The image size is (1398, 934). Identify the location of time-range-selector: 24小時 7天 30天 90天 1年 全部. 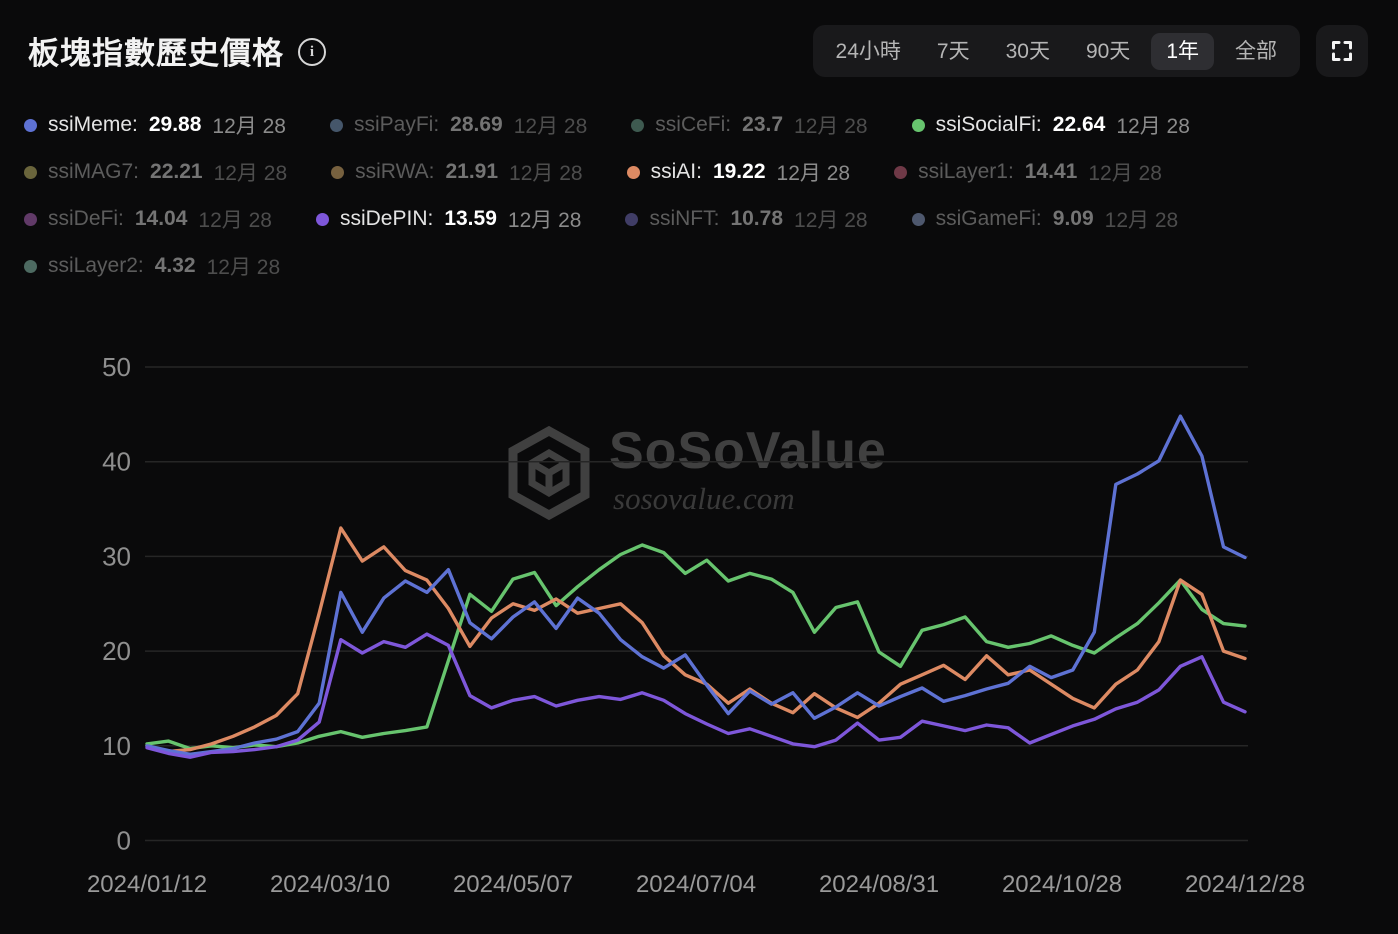
(1056, 51).